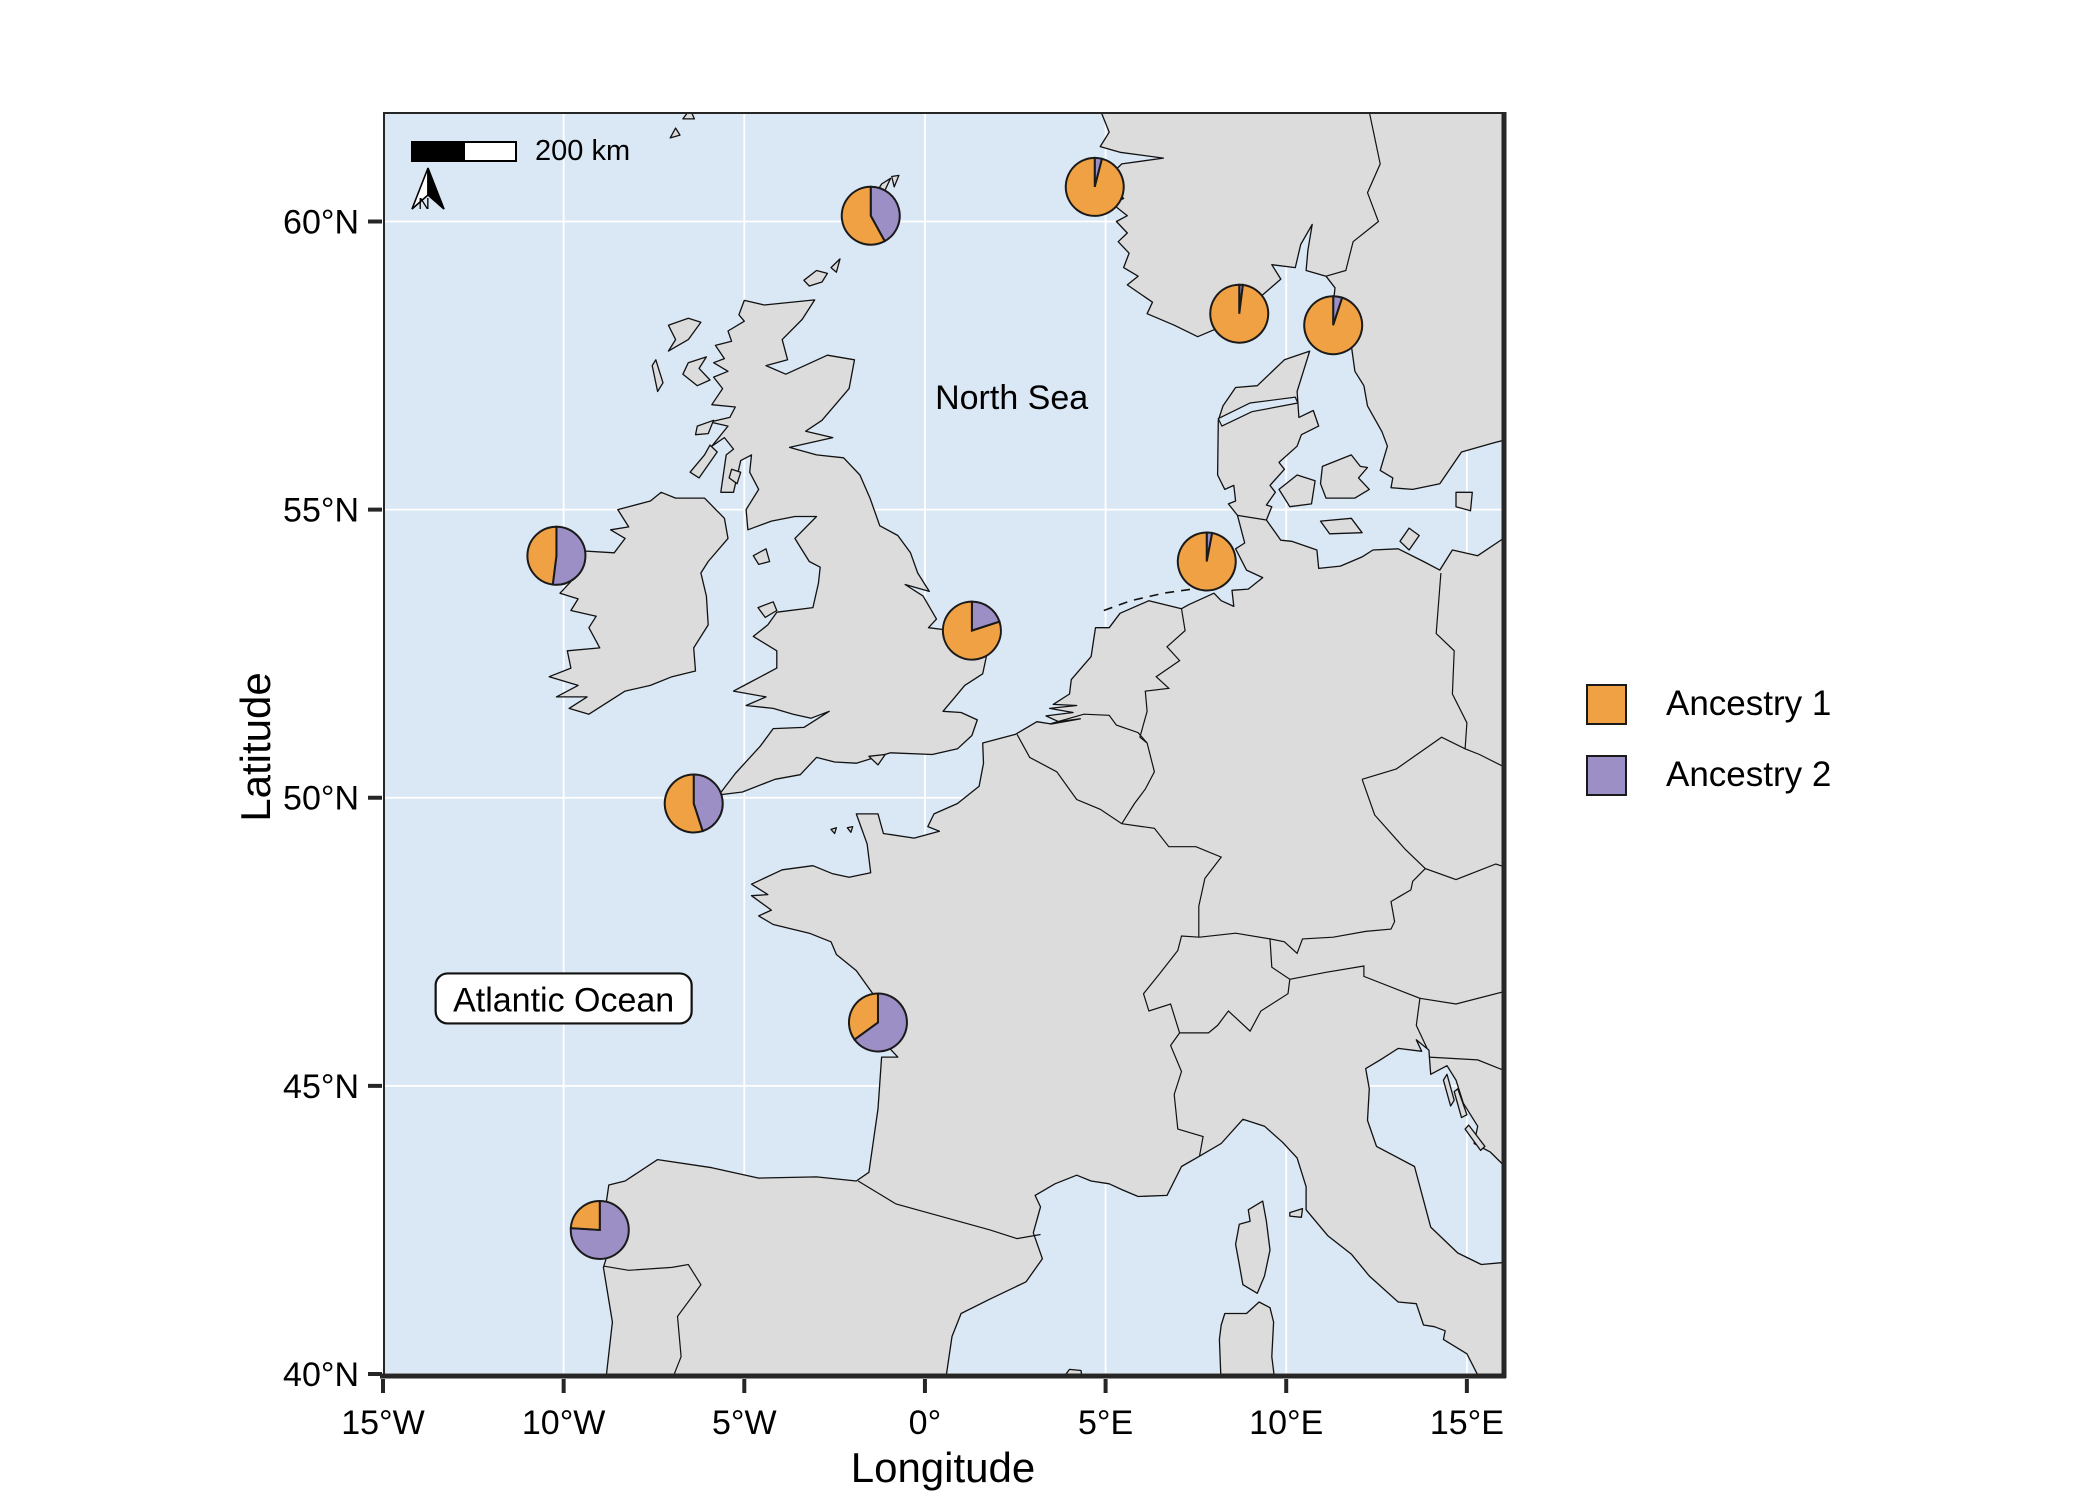 The width and height of the screenshot is (2100, 1500). Describe the element at coordinates (564, 1423) in the screenshot. I see `x-tick-label: 10°W` at that location.